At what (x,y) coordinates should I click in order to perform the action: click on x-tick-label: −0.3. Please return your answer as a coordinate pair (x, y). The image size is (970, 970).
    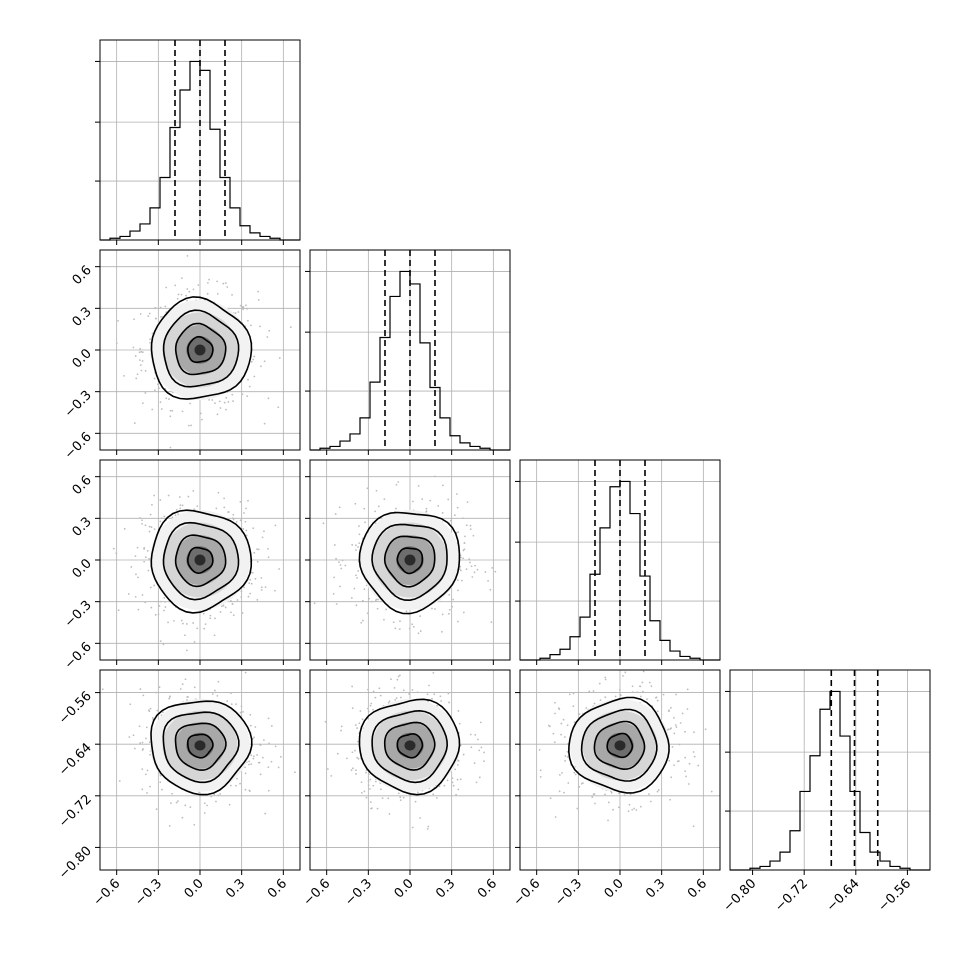
    Looking at the image, I should click on (148, 892).